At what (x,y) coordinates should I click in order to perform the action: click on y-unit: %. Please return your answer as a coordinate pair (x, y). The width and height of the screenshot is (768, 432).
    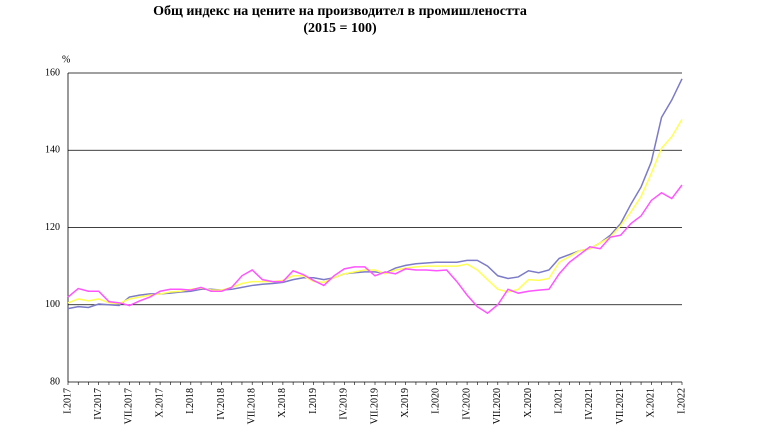
    Looking at the image, I should click on (66, 59).